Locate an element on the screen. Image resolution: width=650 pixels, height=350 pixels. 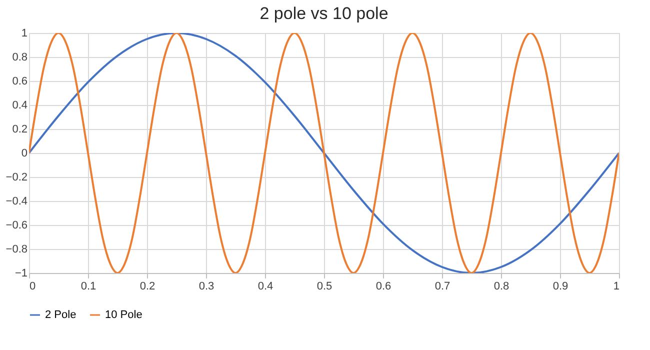
x-tick-label: 0.3 is located at coordinates (206, 286).